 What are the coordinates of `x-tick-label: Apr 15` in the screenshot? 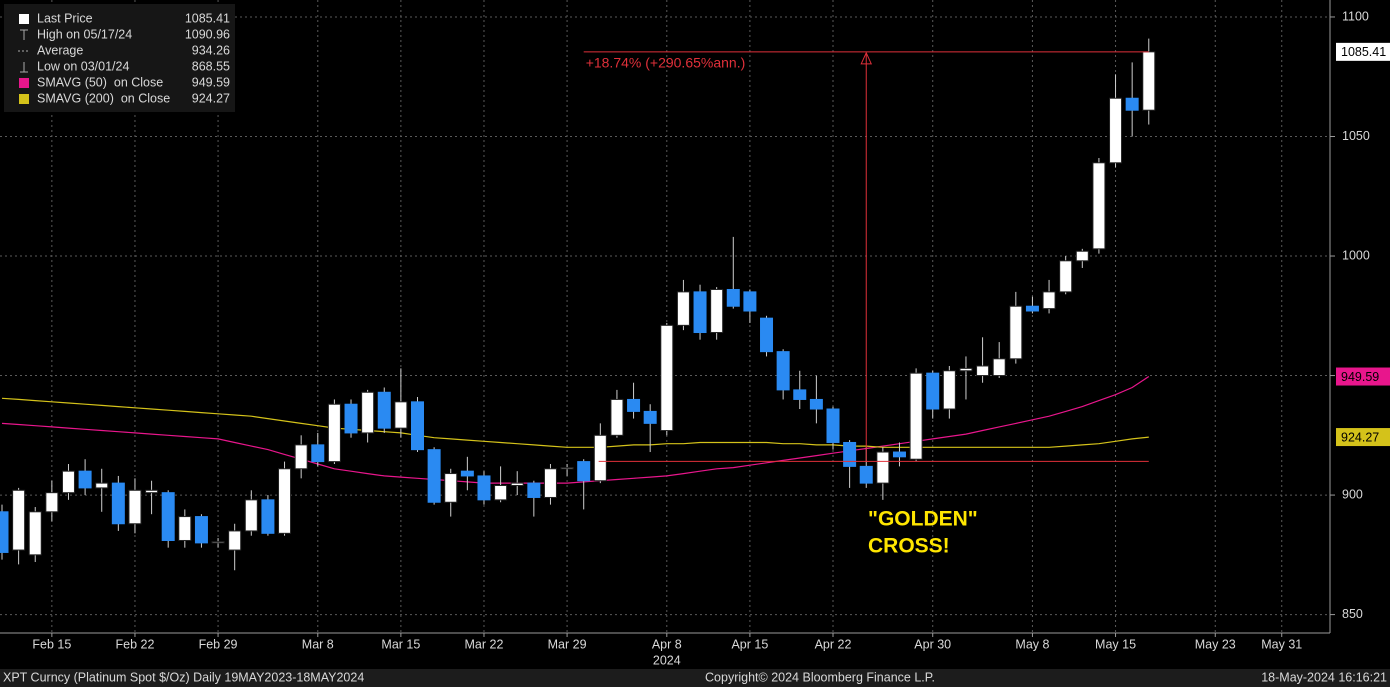 It's located at (749, 644).